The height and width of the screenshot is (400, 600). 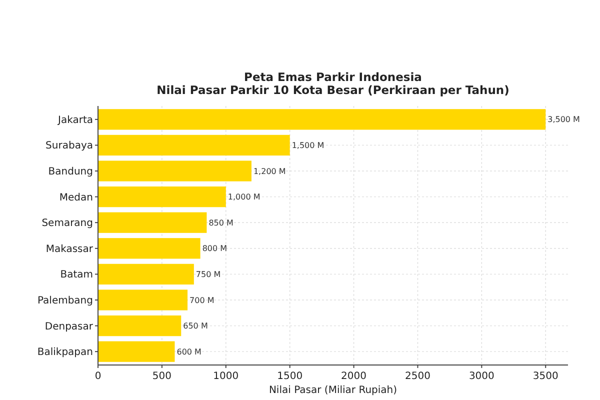 I want to click on y-tick-label: Balikpapan, so click(x=65, y=352).